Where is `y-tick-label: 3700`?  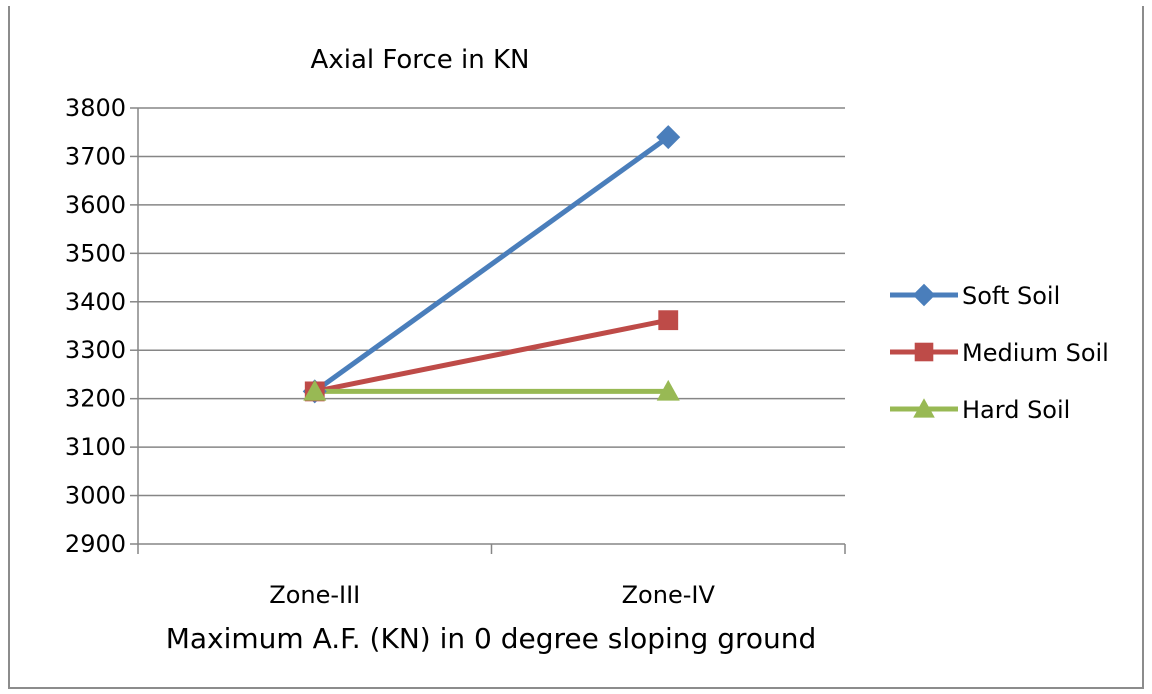 y-tick-label: 3700 is located at coordinates (95, 156).